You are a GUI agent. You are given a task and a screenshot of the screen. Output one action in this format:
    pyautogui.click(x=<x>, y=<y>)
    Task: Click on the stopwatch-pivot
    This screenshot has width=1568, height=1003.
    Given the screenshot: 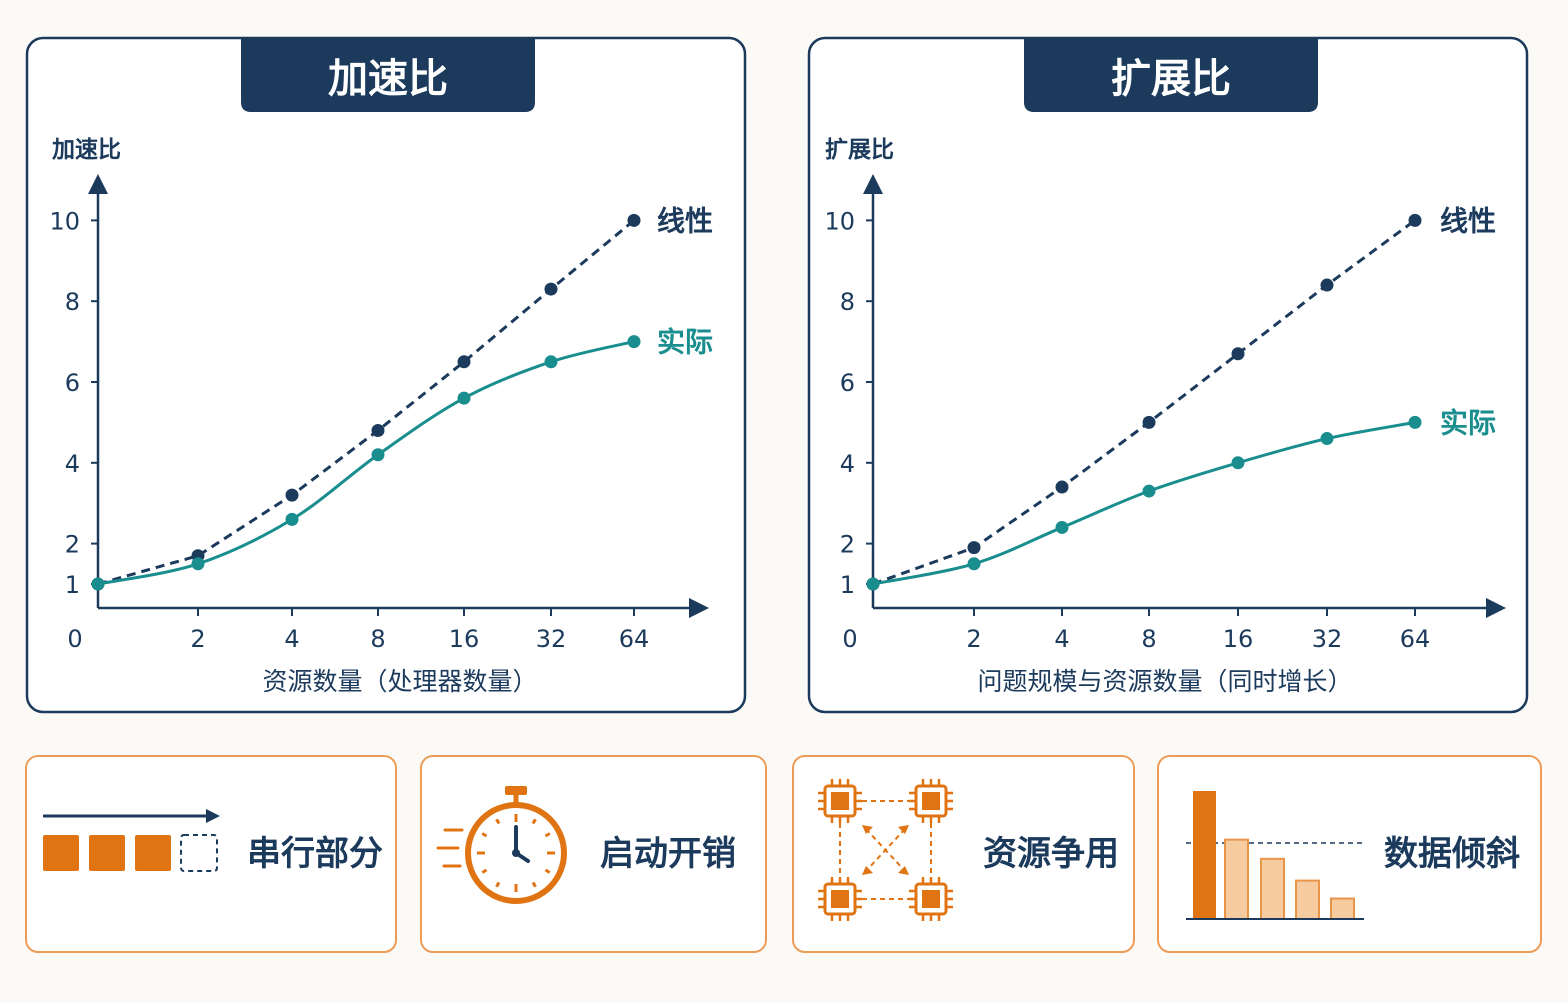 What is the action you would take?
    pyautogui.click(x=516, y=853)
    